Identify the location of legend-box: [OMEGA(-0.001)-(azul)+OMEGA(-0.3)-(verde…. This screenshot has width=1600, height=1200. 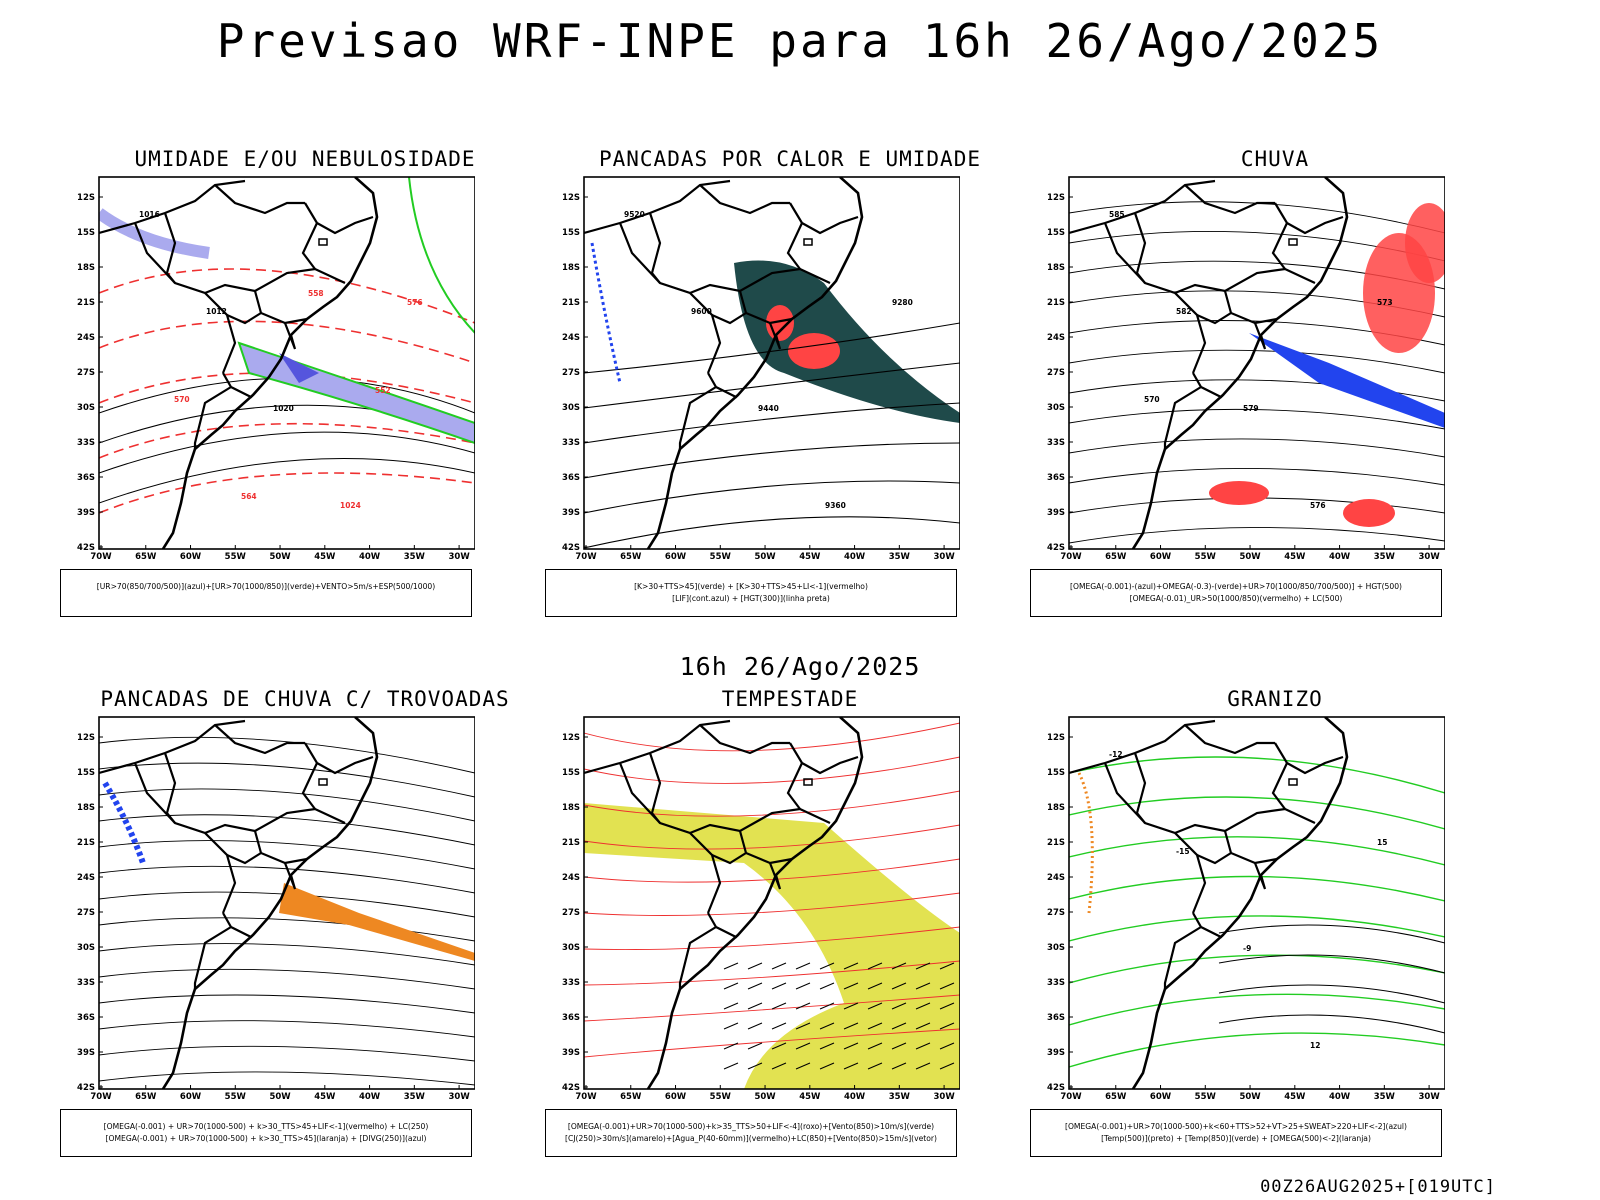
(1236, 593).